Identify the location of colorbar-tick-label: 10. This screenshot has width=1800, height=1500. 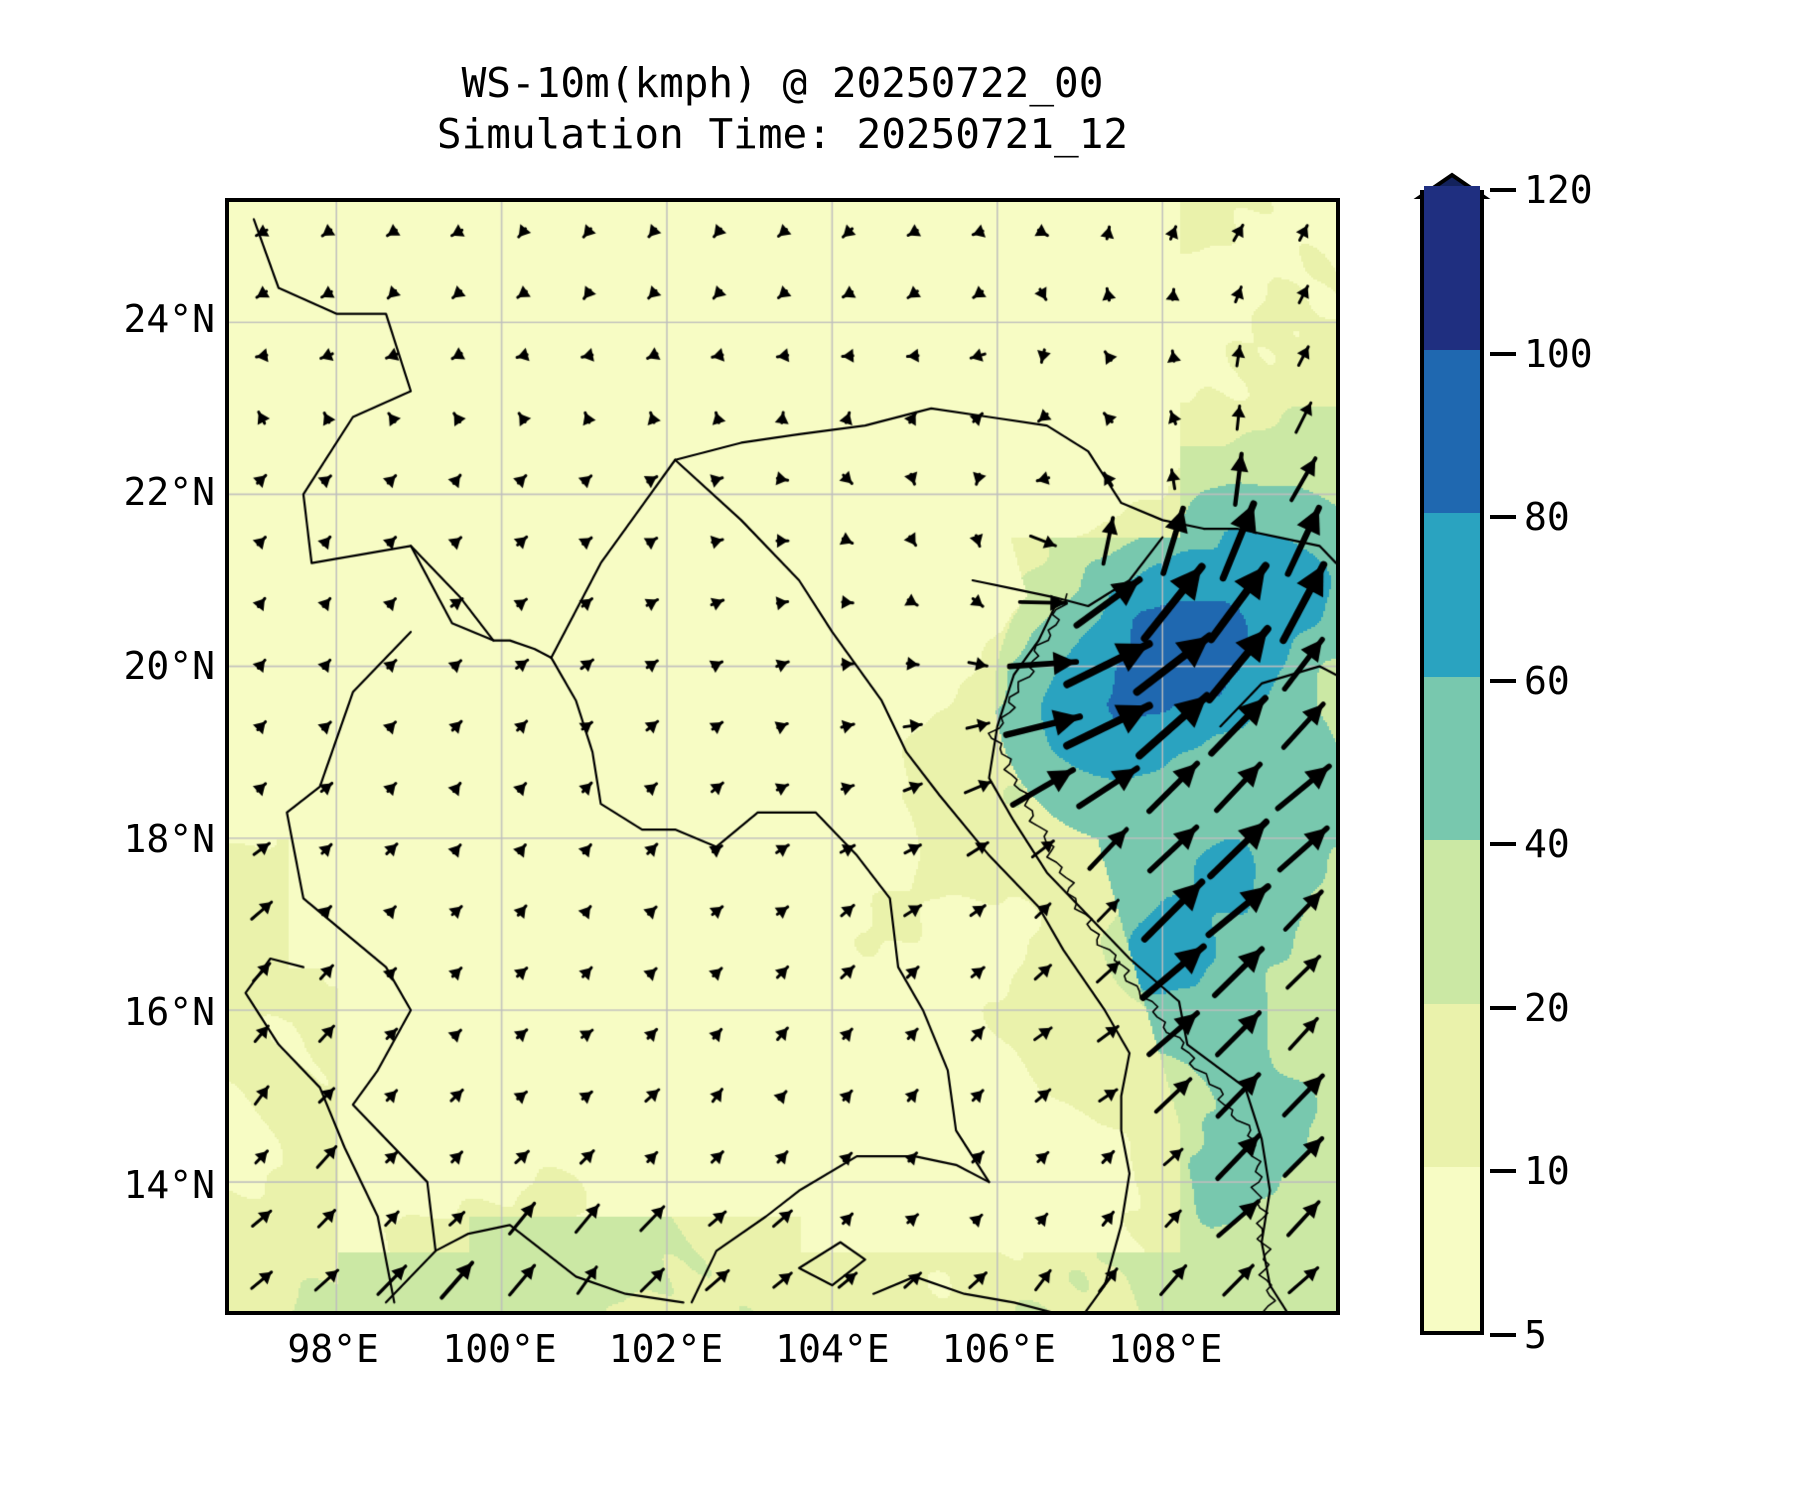
(1547, 1171).